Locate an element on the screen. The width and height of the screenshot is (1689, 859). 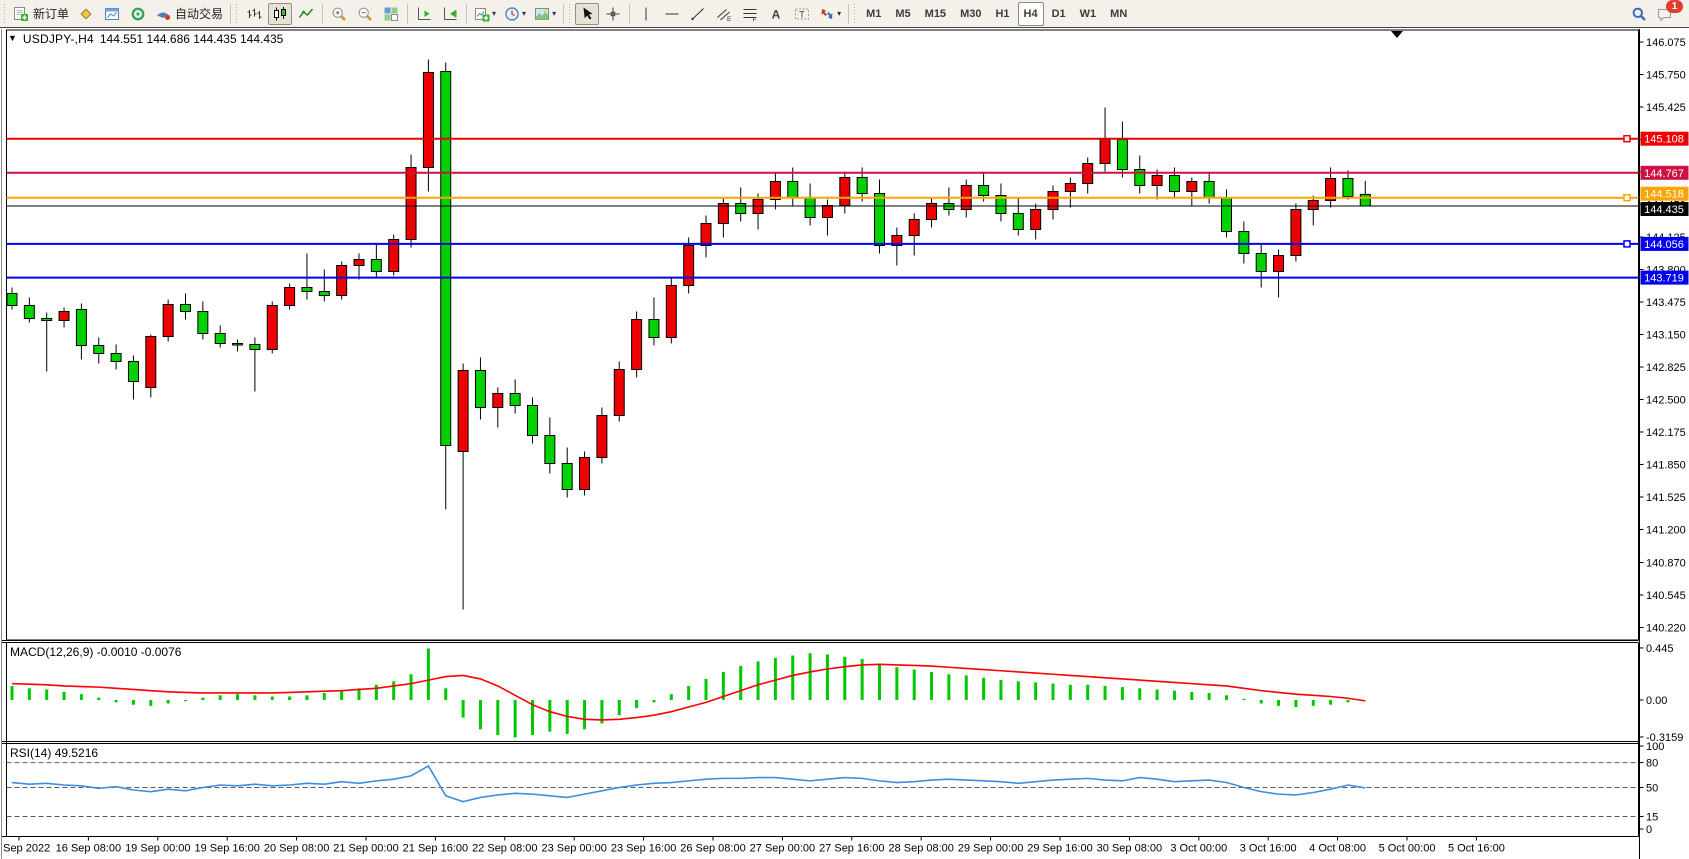
time-axis-label: 30 Sep 08:00 is located at coordinates (1129, 849).